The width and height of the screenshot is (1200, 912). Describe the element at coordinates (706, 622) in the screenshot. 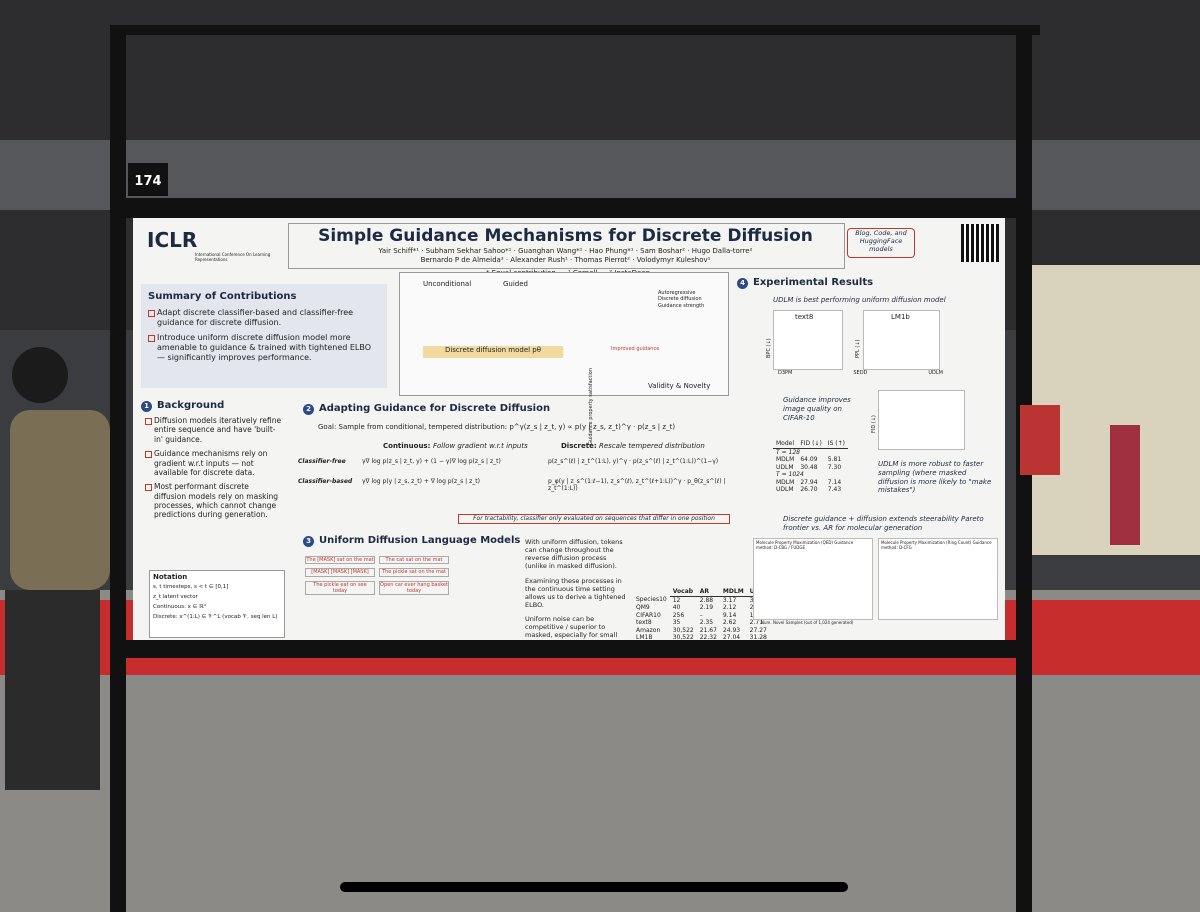

I see `table-cell: 2.35` at that location.